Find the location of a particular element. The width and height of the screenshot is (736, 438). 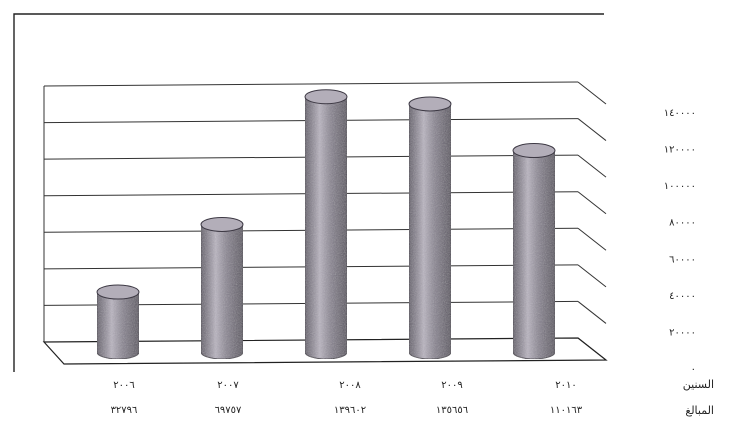

floor-outline is located at coordinates (325, 351).